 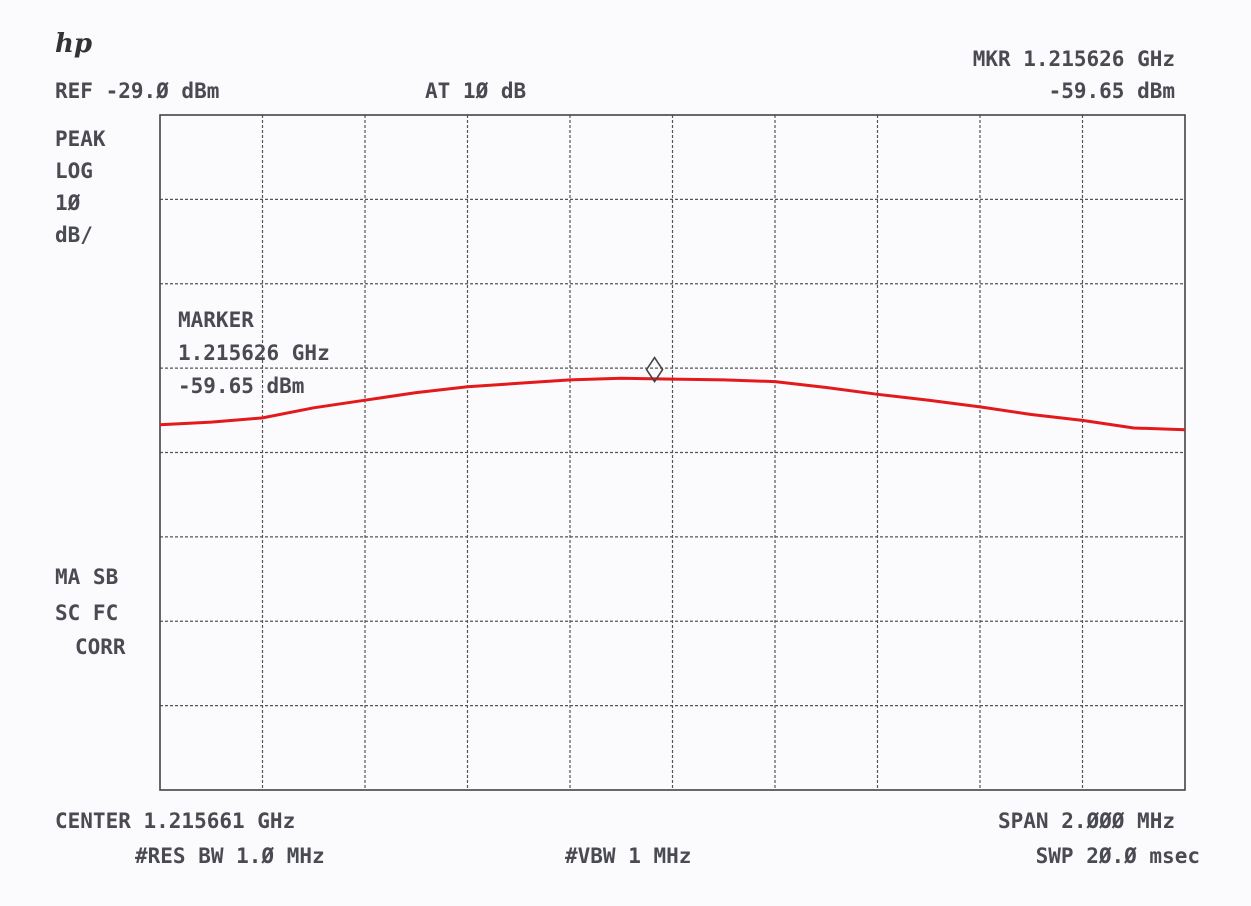 What do you see at coordinates (86, 577) in the screenshot?
I see `status-text: MA SB` at bounding box center [86, 577].